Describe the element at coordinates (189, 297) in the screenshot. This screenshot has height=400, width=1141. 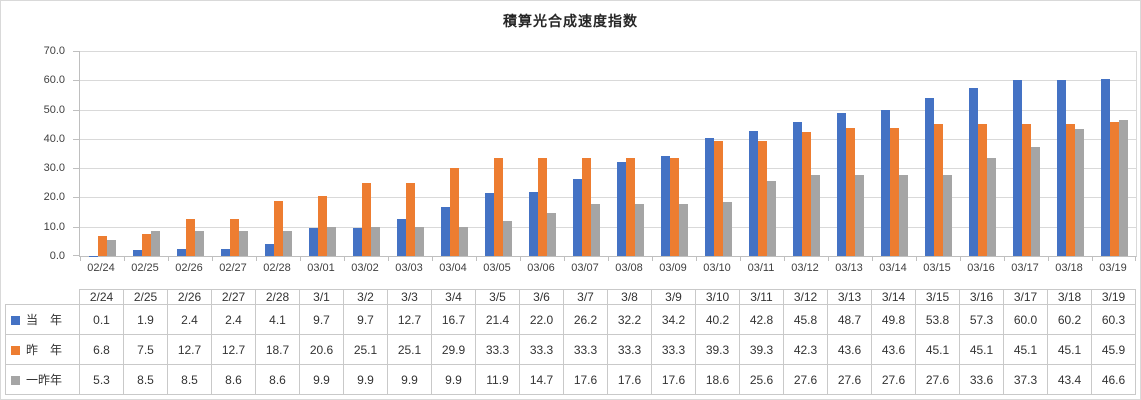
I see `table-col-header: 2/26` at that location.